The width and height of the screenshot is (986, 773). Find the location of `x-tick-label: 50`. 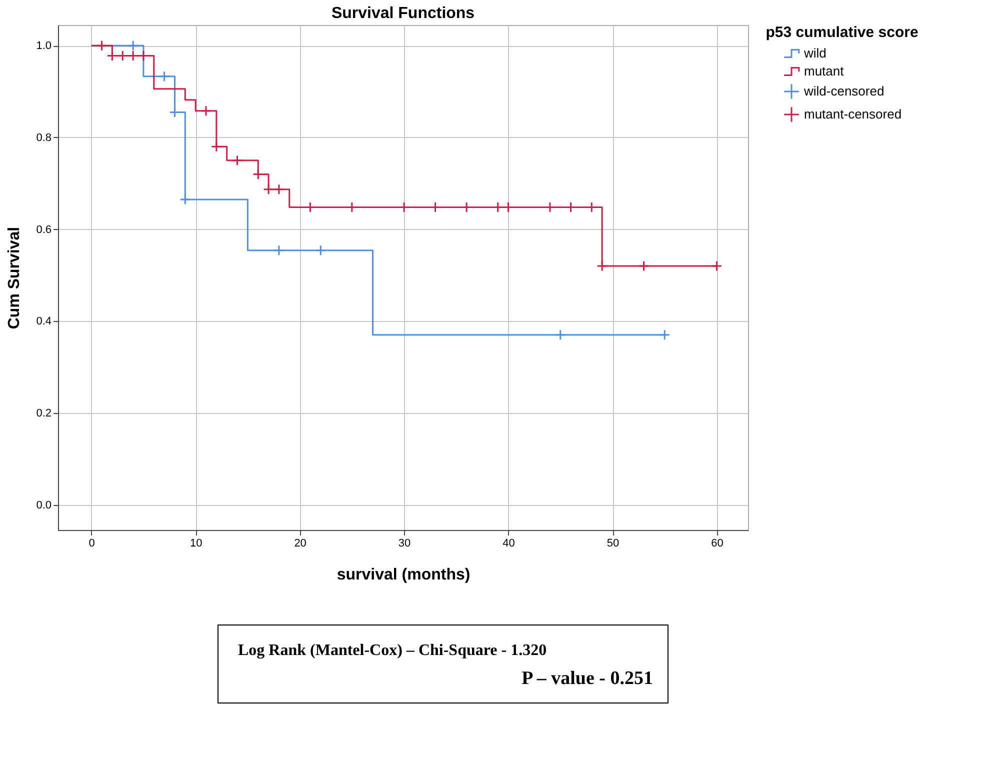

x-tick-label: 50 is located at coordinates (613, 544).